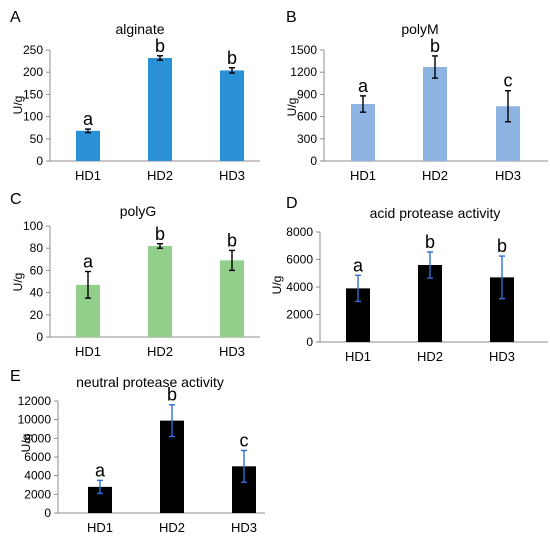 The height and width of the screenshot is (539, 550). I want to click on y-tick-label: 1500, so click(303, 50).